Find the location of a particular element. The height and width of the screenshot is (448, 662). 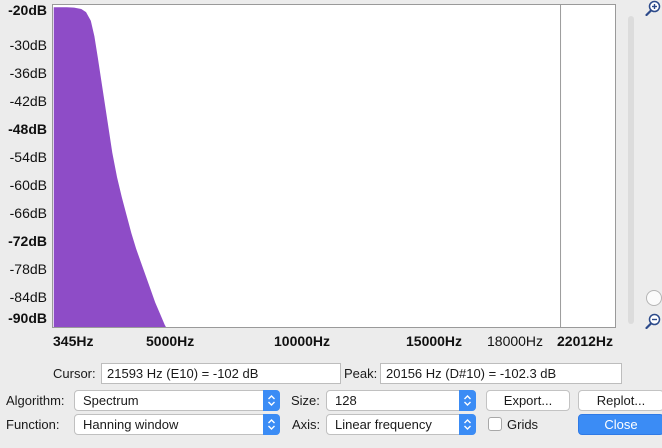

y-tick-label: -42dB is located at coordinates (28, 101).